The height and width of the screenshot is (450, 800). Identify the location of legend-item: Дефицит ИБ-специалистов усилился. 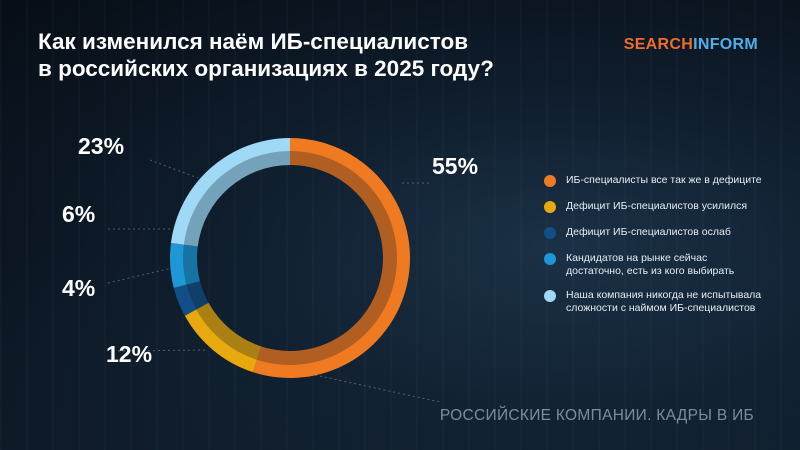
(659, 206).